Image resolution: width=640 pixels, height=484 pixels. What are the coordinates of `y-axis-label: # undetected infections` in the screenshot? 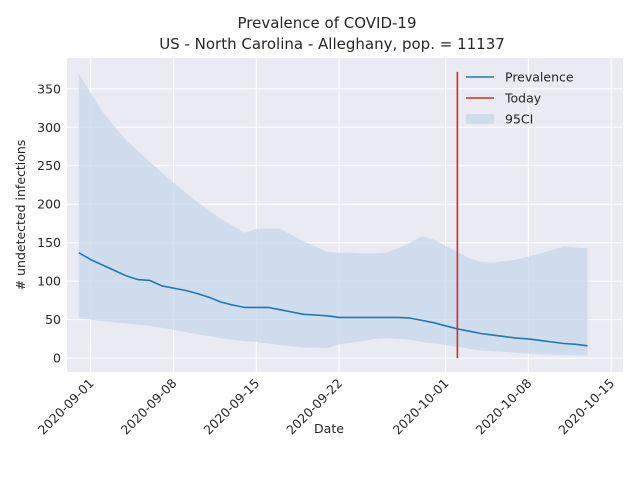 It's located at (20, 215).